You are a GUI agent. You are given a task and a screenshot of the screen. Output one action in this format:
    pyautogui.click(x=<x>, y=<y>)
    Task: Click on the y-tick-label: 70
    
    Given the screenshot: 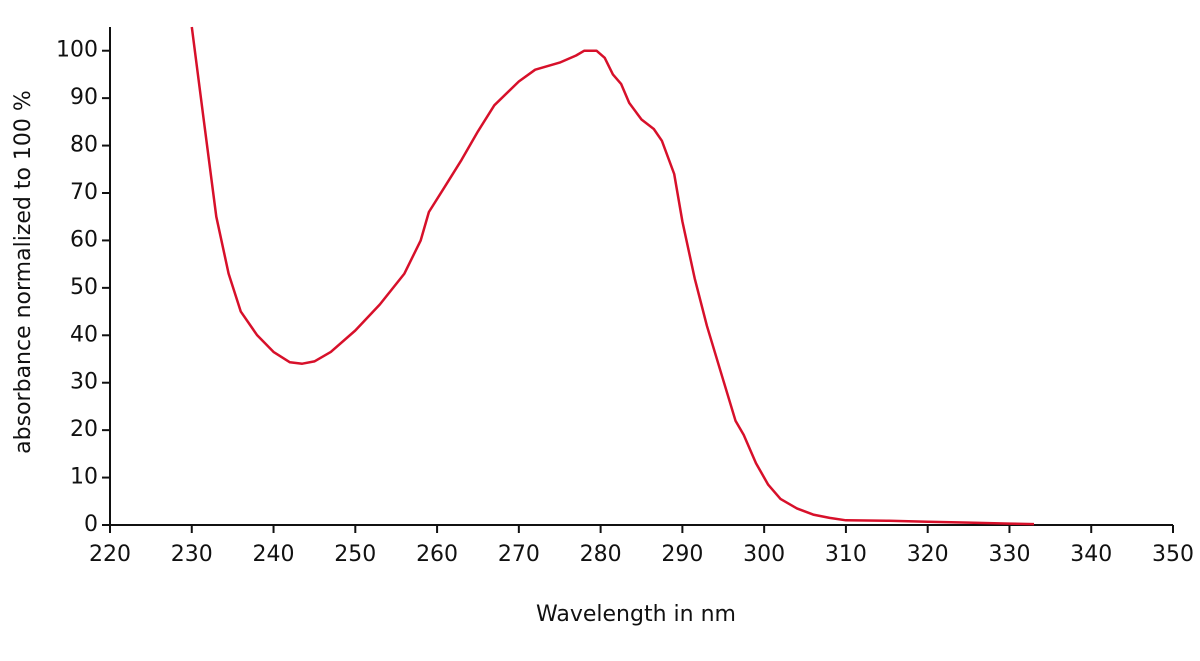 What is the action you would take?
    pyautogui.click(x=84, y=192)
    